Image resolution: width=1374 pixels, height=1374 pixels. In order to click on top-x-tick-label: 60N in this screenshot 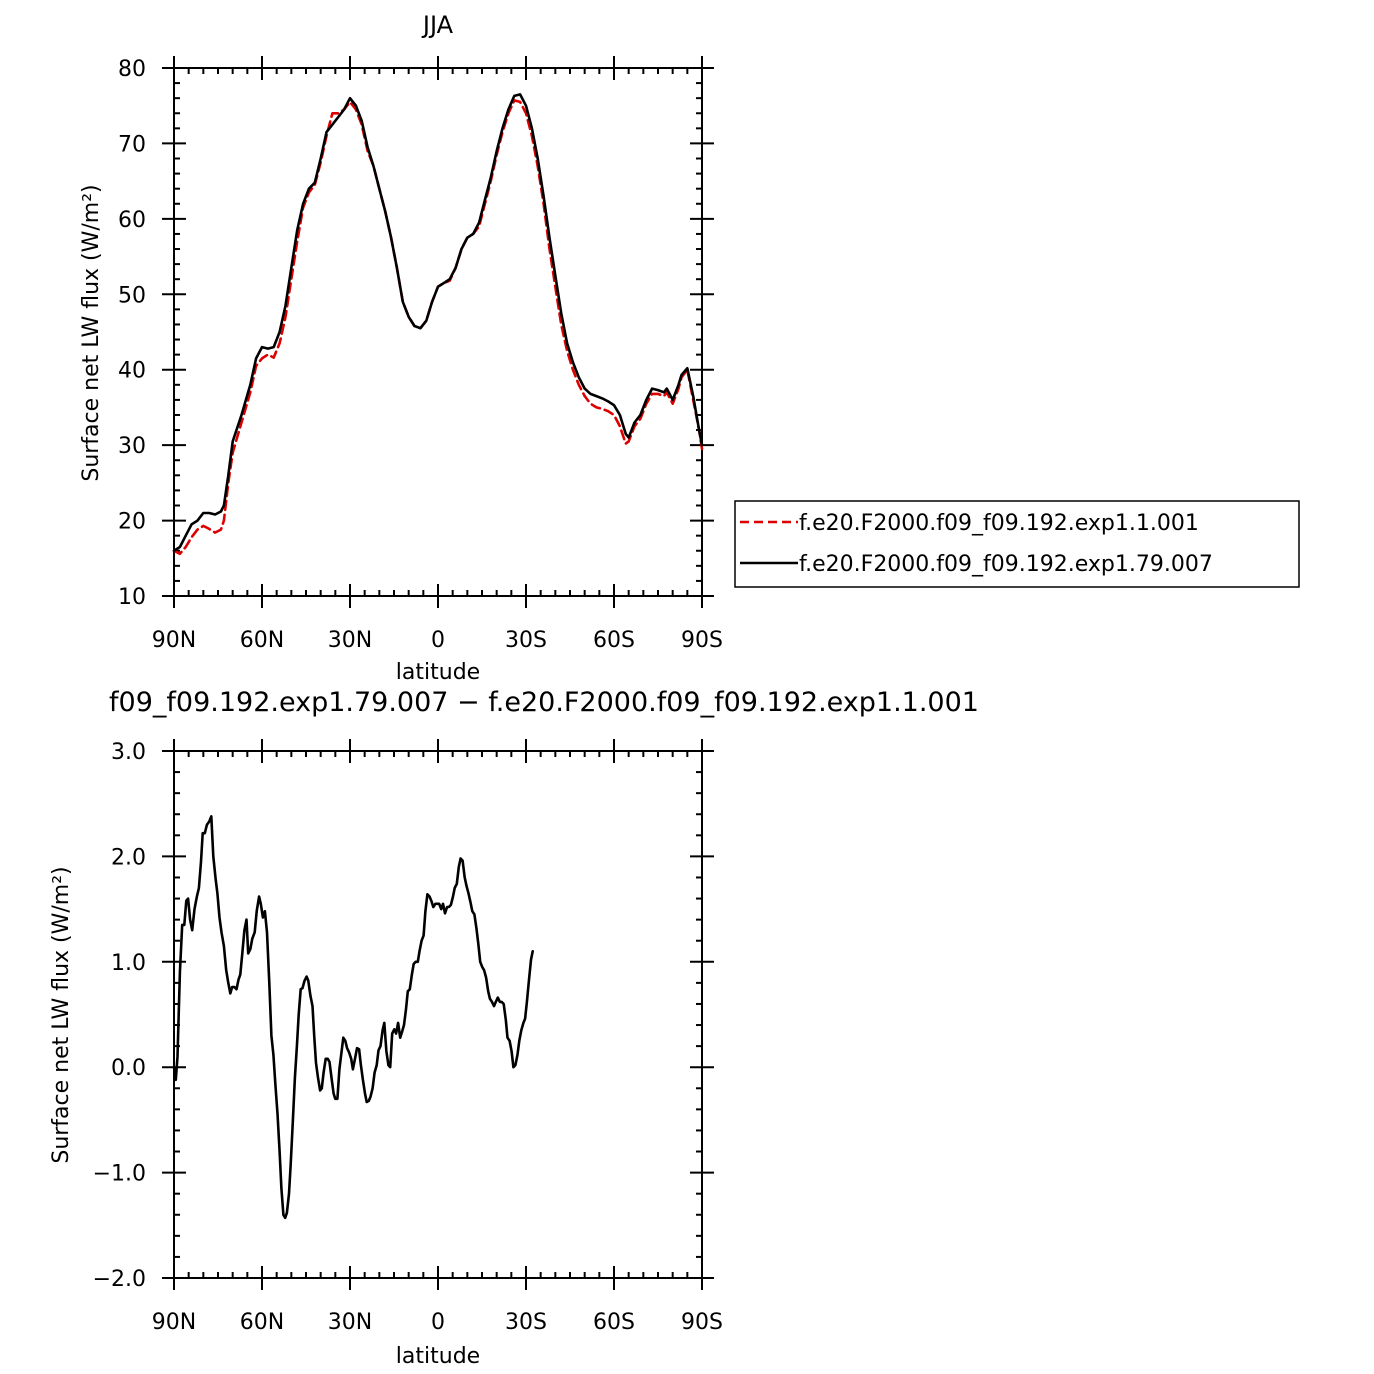, I will do `click(262, 640)`.